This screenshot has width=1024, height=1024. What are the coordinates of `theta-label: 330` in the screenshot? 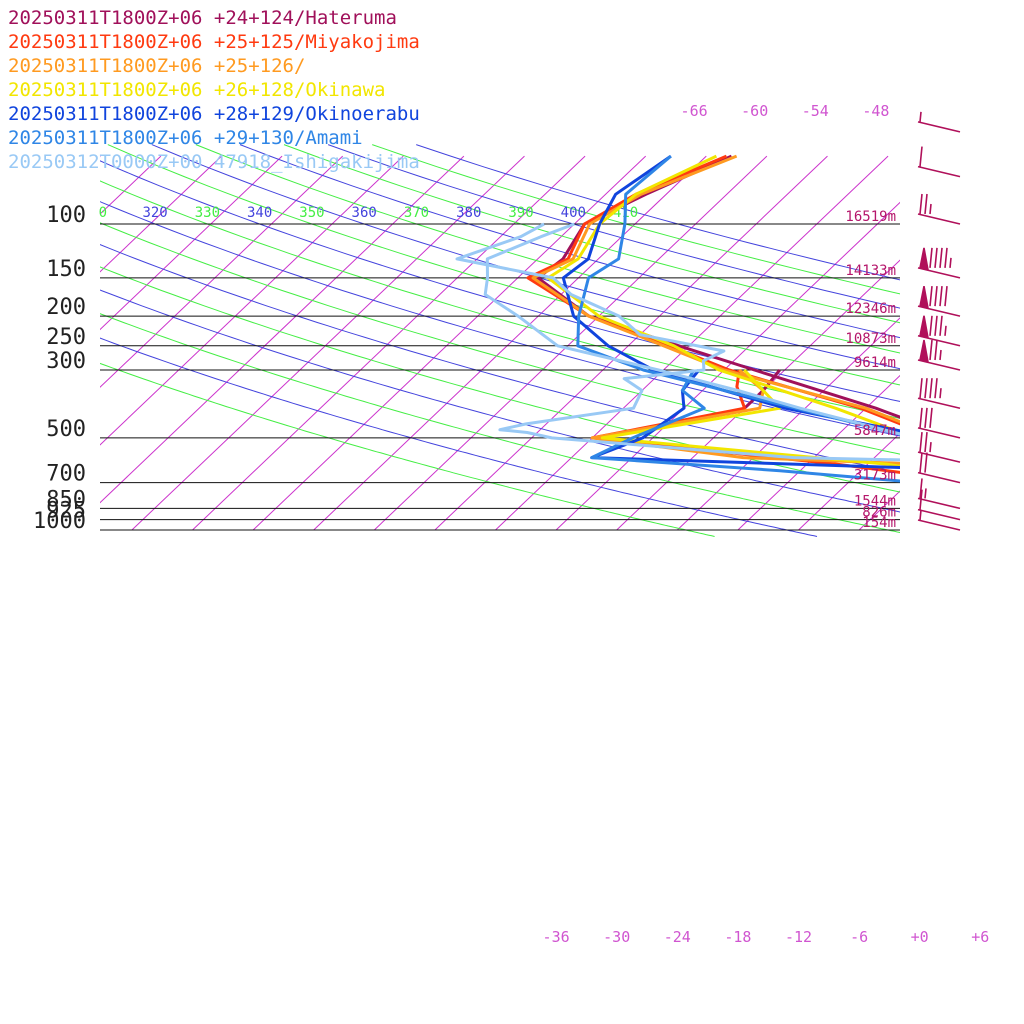 It's located at (207, 213).